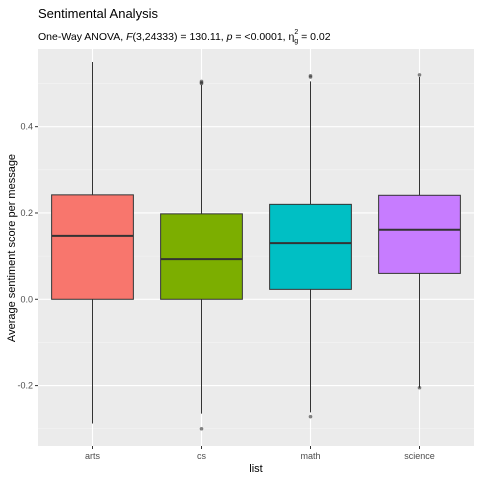 This screenshot has width=480, height=480. I want to click on x-tick-label: math, so click(310, 456).